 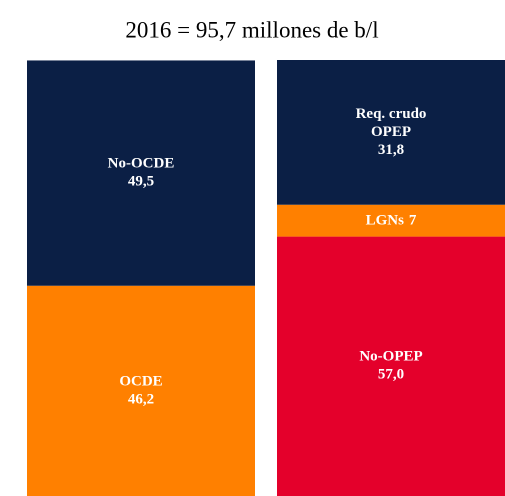 I want to click on segment-name: OPEP, so click(x=391, y=132).